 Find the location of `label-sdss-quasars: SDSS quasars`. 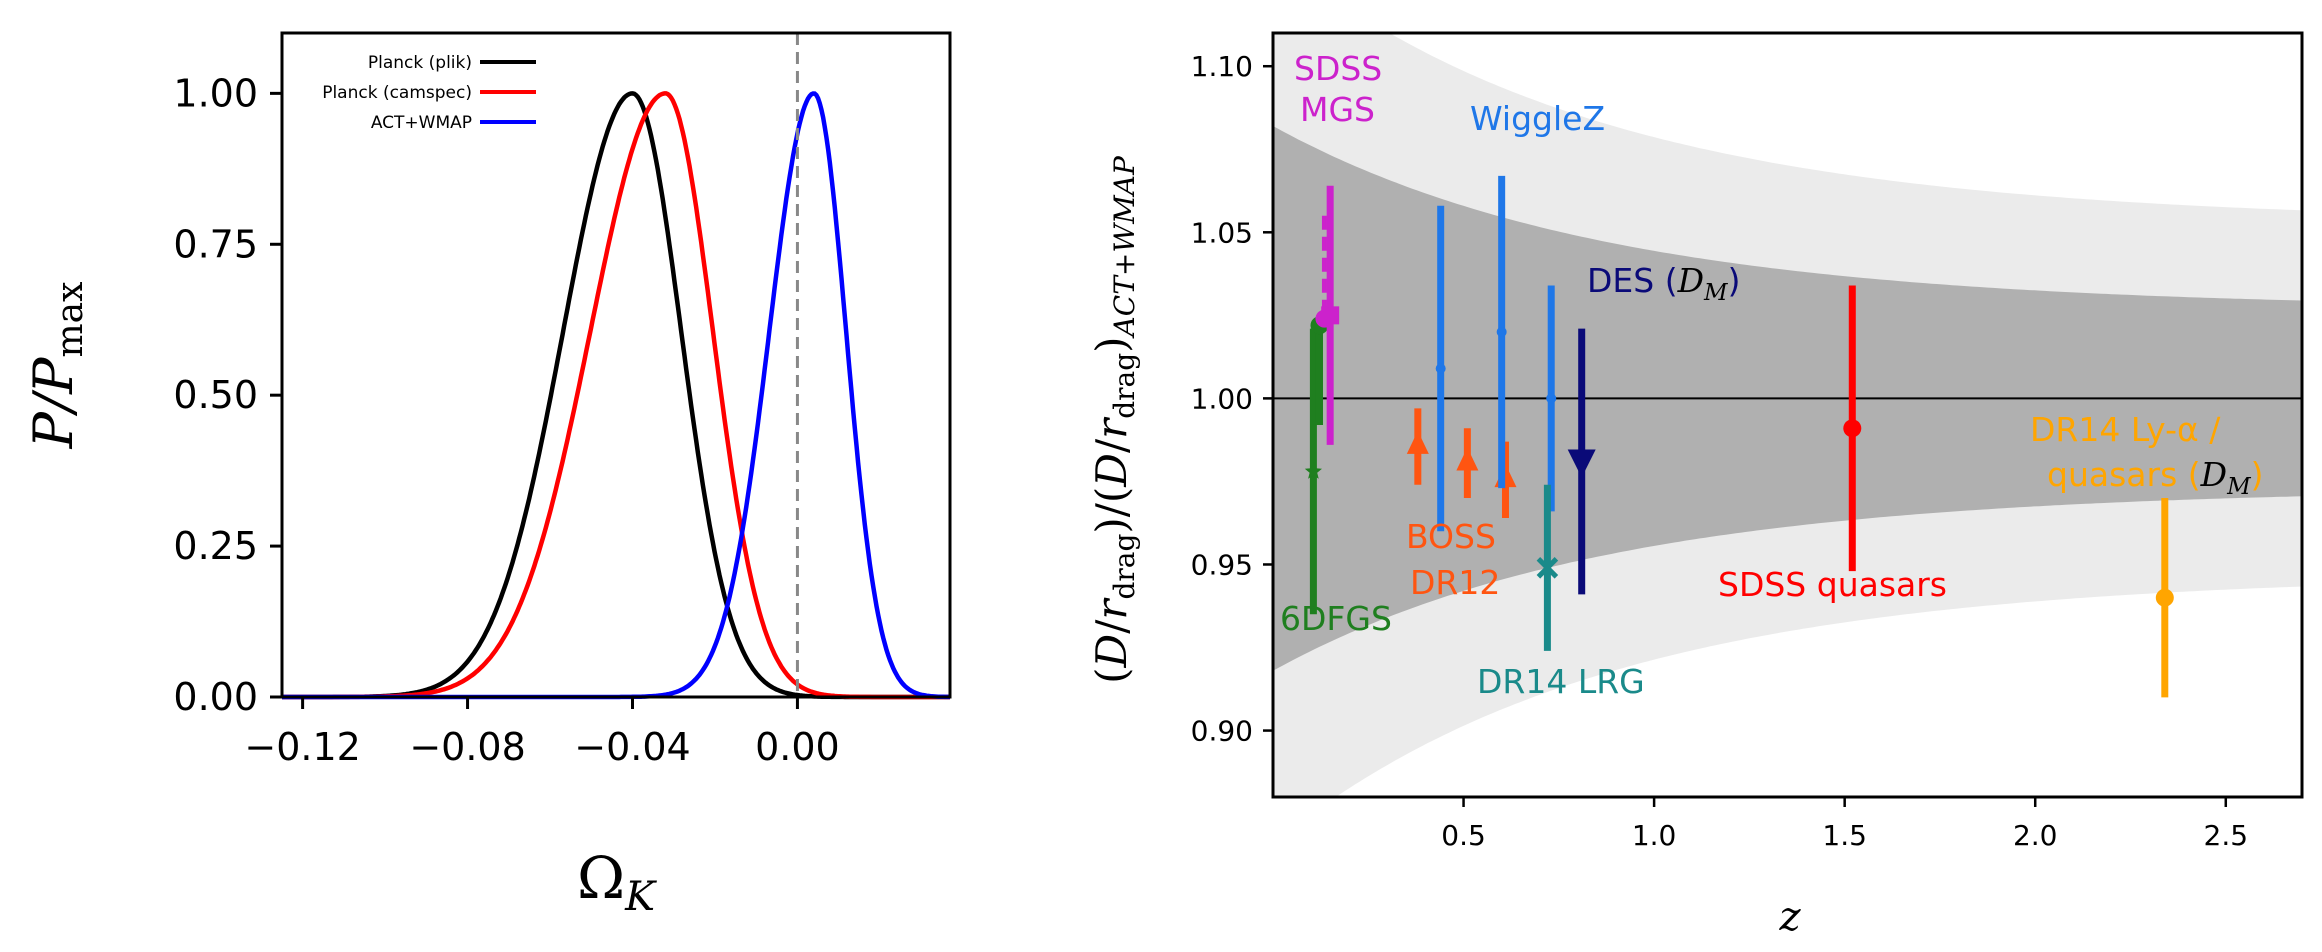

label-sdss-quasars: SDSS quasars is located at coordinates (1832, 584).